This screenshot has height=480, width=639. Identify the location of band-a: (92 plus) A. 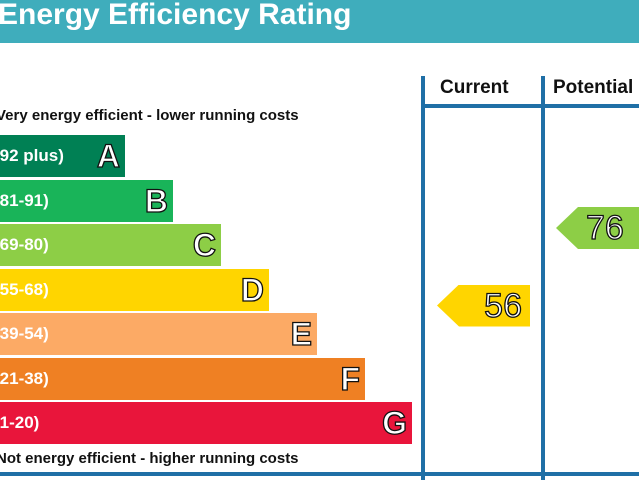
(62, 156).